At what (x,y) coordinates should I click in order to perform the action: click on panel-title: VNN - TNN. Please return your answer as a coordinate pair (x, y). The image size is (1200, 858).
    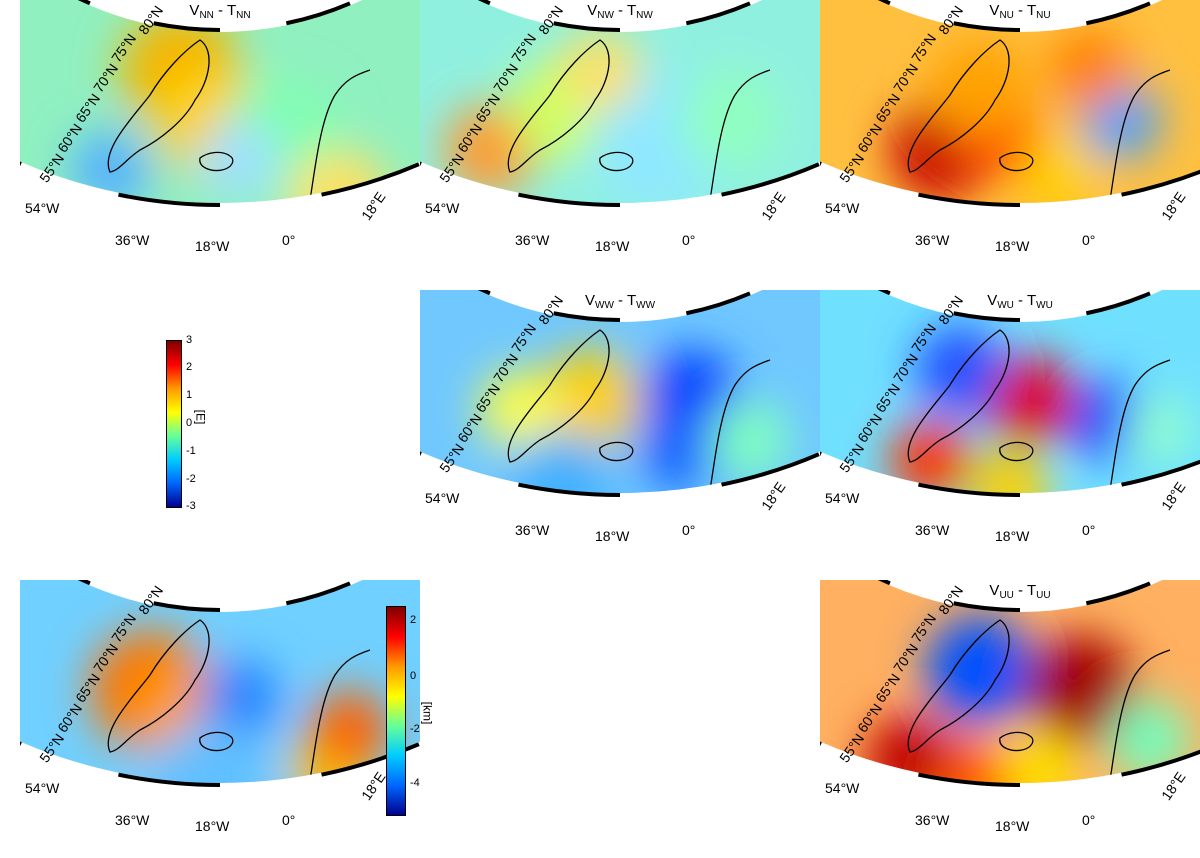
    Looking at the image, I should click on (220, 11).